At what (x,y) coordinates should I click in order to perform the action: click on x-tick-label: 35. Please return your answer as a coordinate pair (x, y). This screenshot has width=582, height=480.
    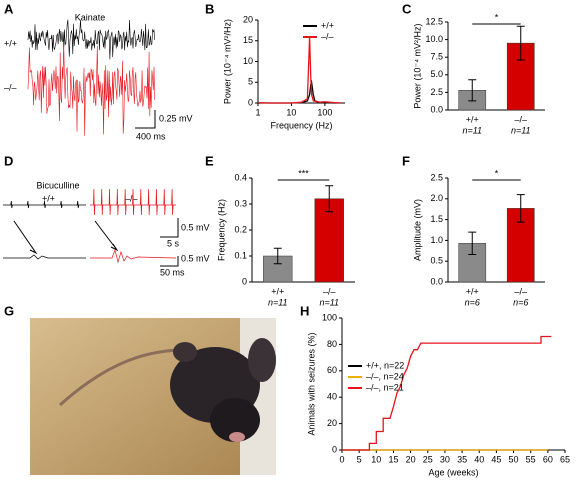
    Looking at the image, I should click on (462, 459).